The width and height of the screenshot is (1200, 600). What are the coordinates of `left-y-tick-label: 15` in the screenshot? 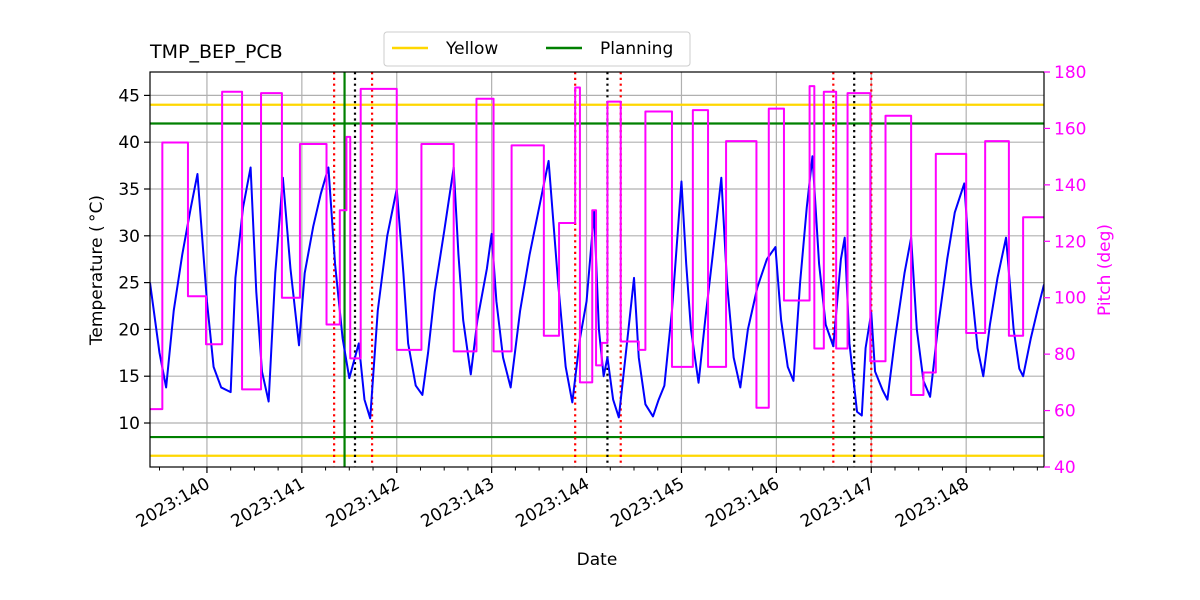 It's located at (129, 377).